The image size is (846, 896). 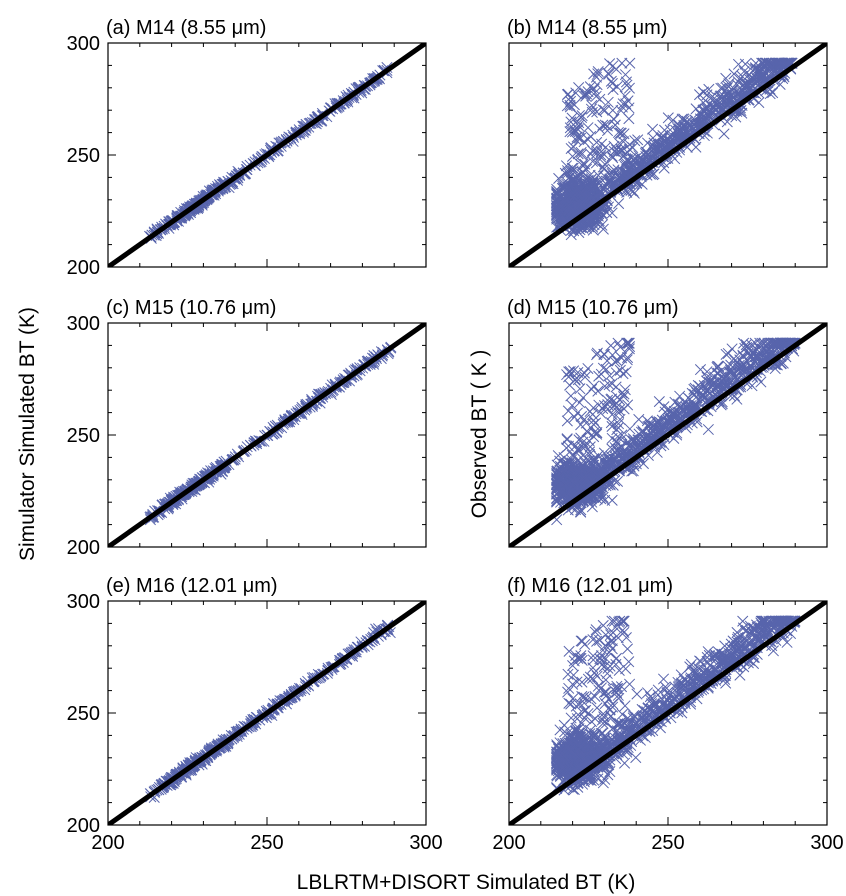 What do you see at coordinates (192, 586) in the screenshot?
I see `panel-title: (e) M16 (12.01 μm)` at bounding box center [192, 586].